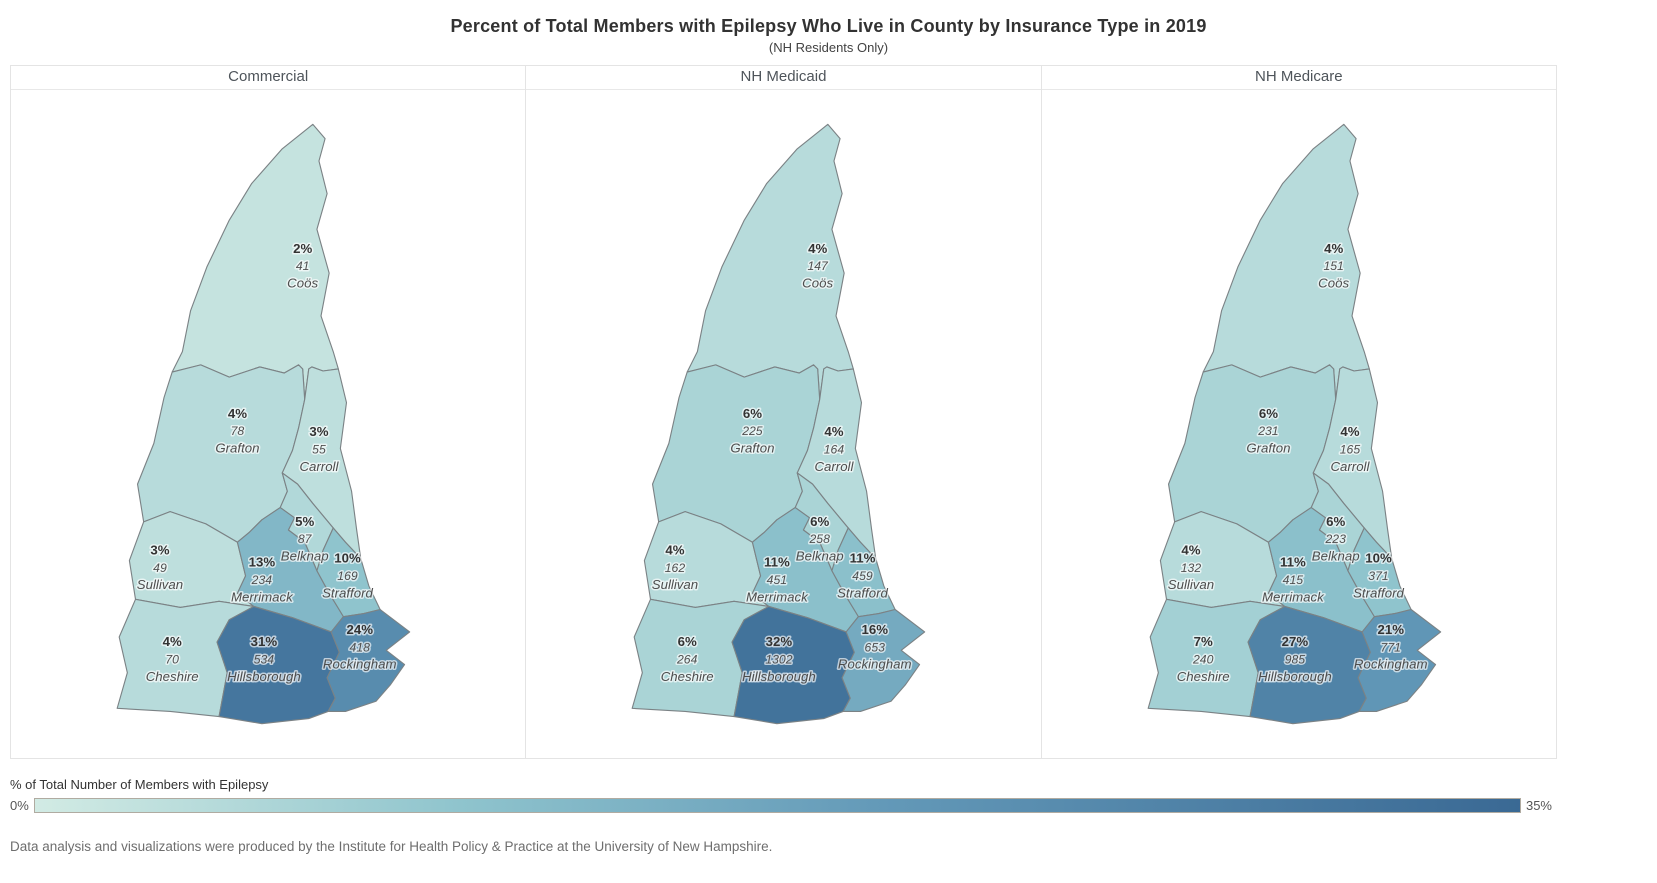 This screenshot has width=1657, height=883. Describe the element at coordinates (319, 431) in the screenshot. I see `county-percent-label-carroll: 3%` at that location.